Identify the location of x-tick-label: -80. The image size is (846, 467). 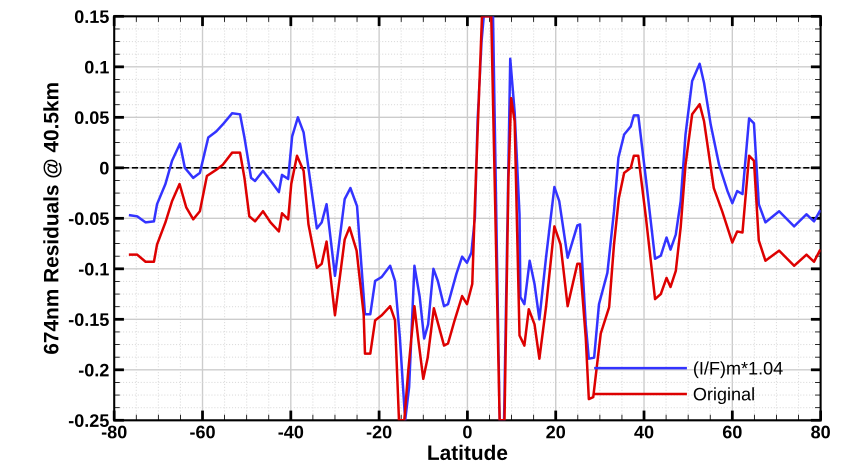
(114, 432).